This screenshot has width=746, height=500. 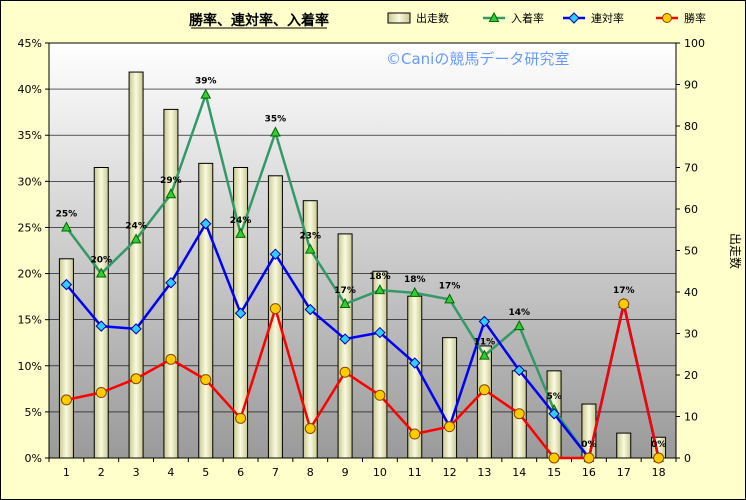 I want to click on legend-item: 勝率, so click(x=681, y=18).